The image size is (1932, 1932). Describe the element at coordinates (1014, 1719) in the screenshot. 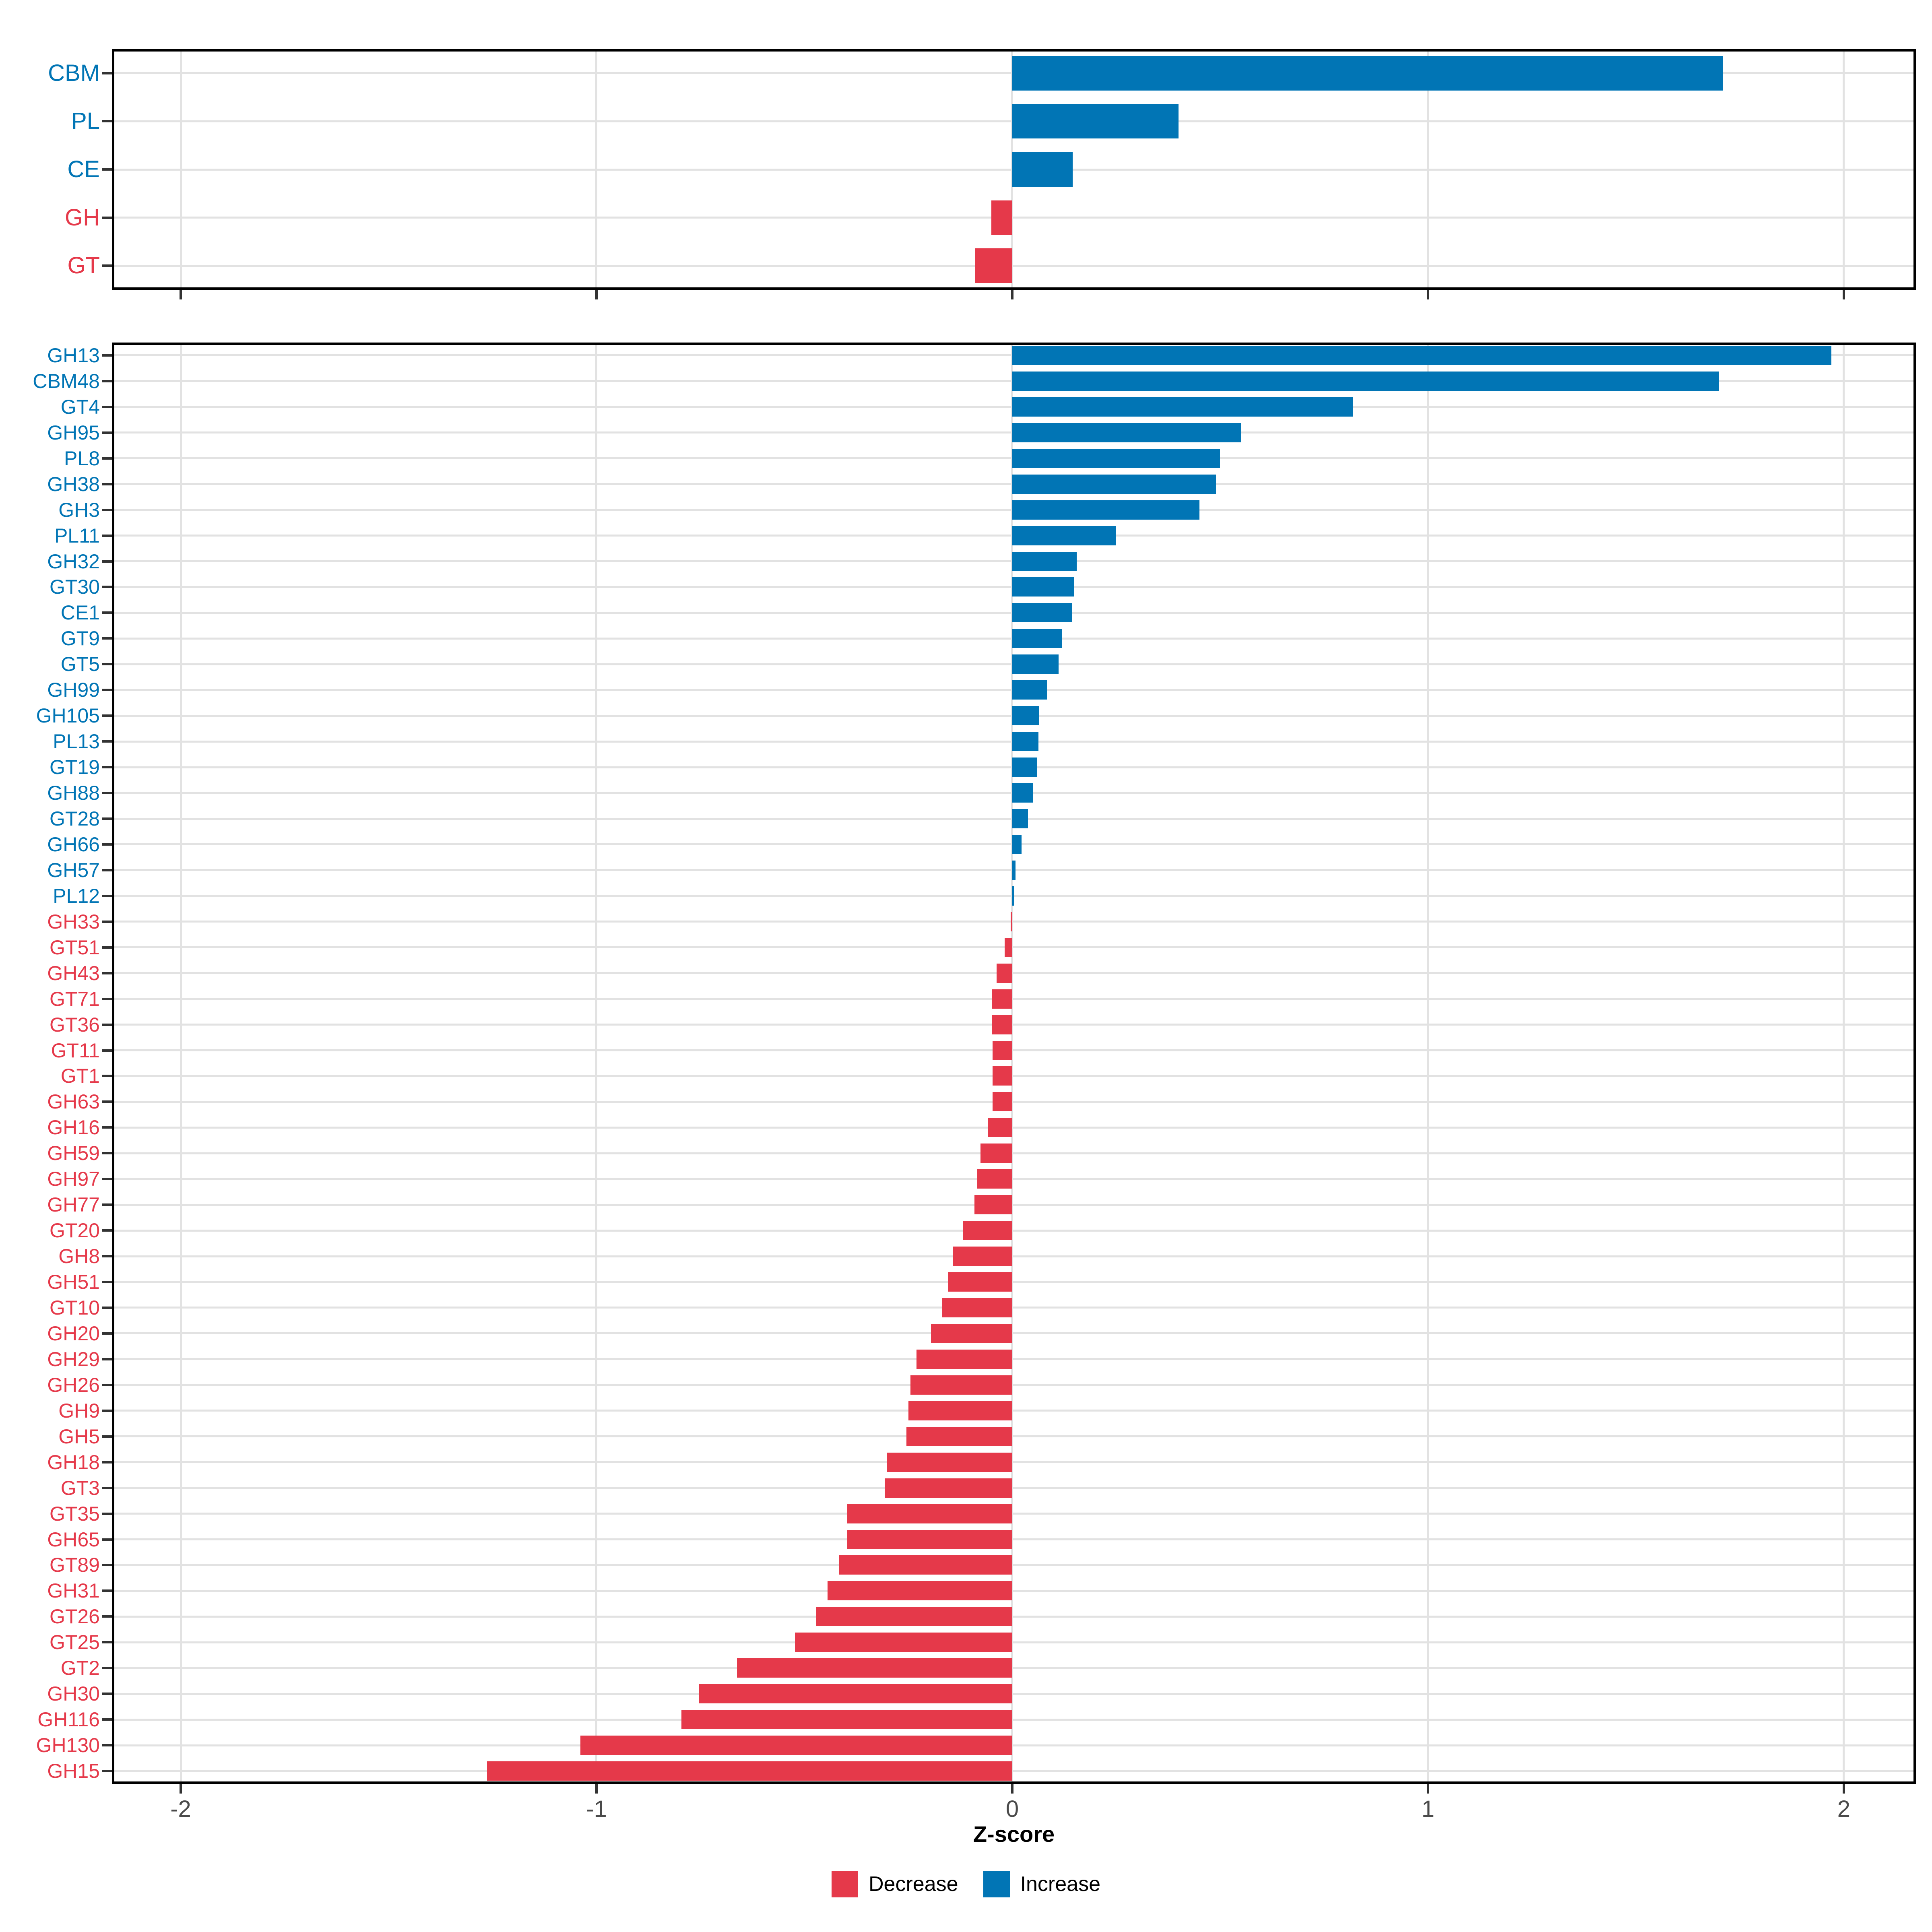

I see `gridline-row-GH116` at that location.